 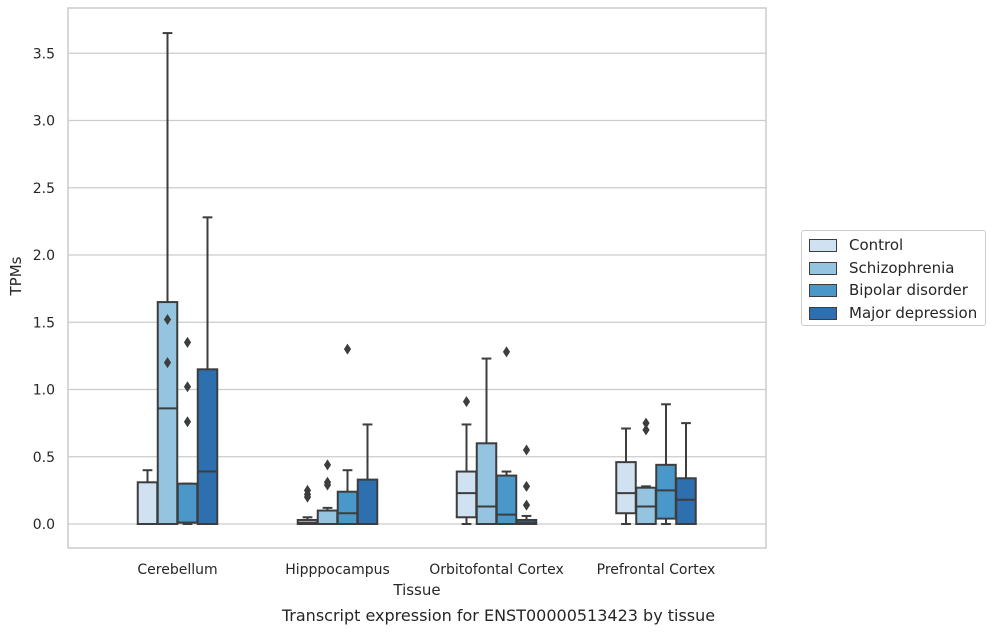 I want to click on box-bipolar-disorder-prefrontal-cortex, so click(x=666, y=464).